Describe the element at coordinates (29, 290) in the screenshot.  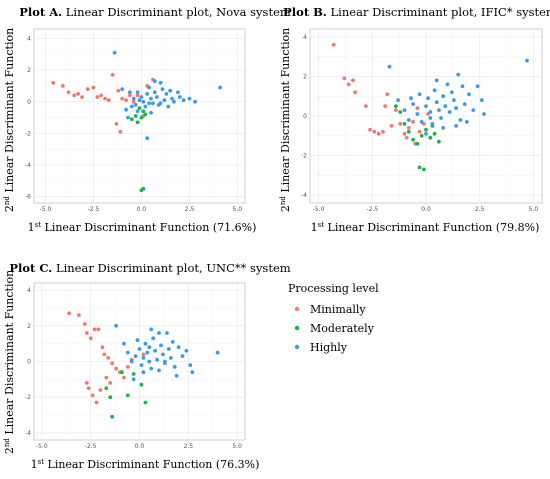
I see `plot-c-ytick-label: 4` at that location.